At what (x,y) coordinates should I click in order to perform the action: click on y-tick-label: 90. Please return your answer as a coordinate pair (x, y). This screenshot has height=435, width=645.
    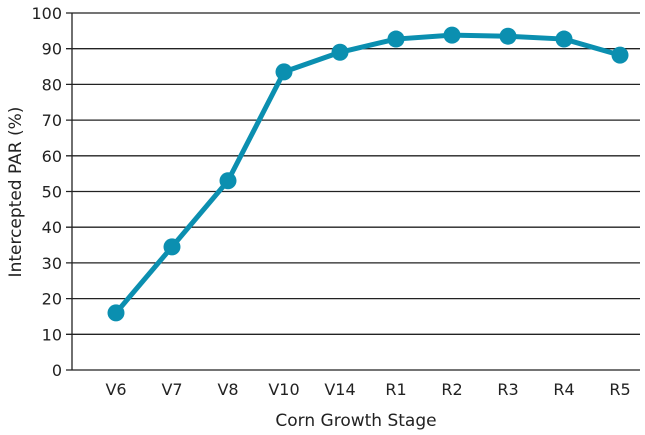
    Looking at the image, I should click on (52, 49).